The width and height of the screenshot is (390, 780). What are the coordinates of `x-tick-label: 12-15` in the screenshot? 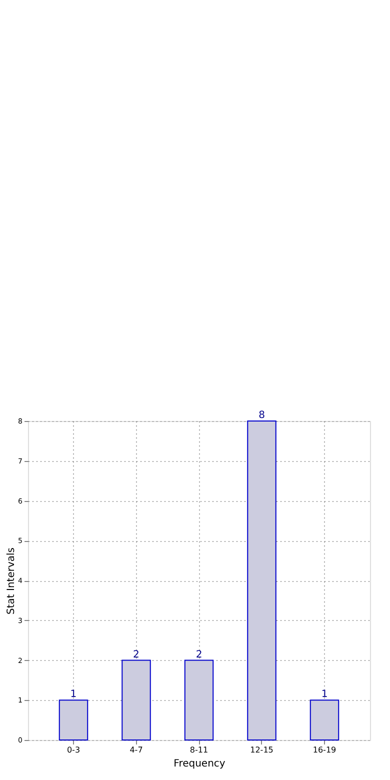 It's located at (262, 750).